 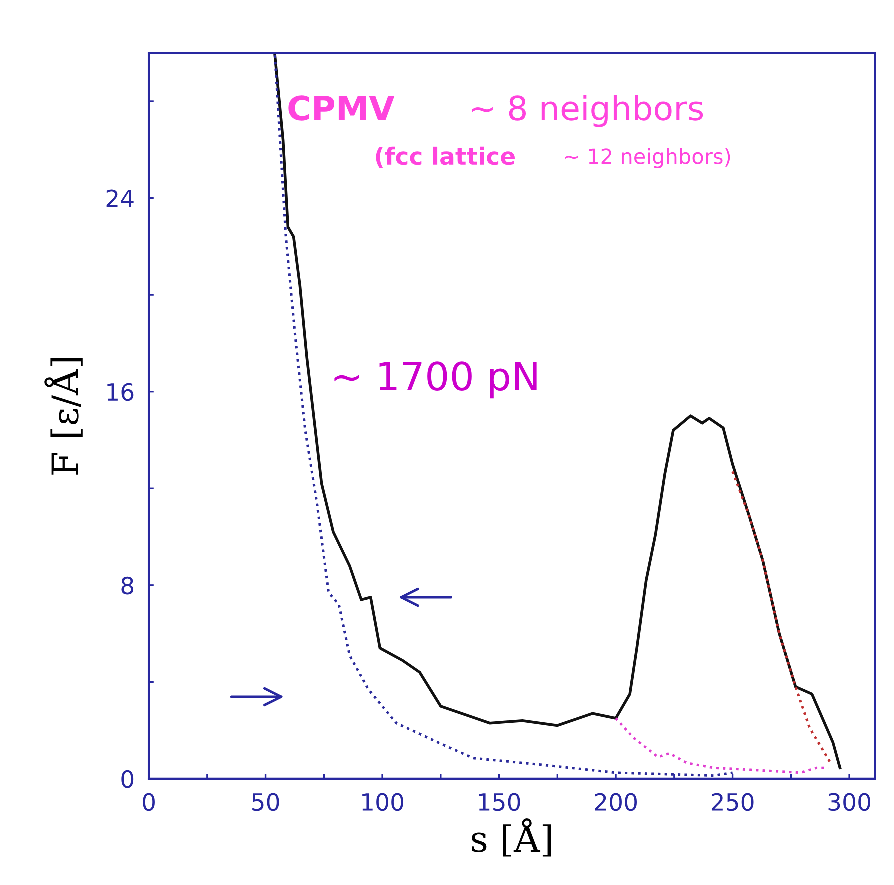 What do you see at coordinates (128, 779) in the screenshot?
I see `y-tick-label: 0` at bounding box center [128, 779].